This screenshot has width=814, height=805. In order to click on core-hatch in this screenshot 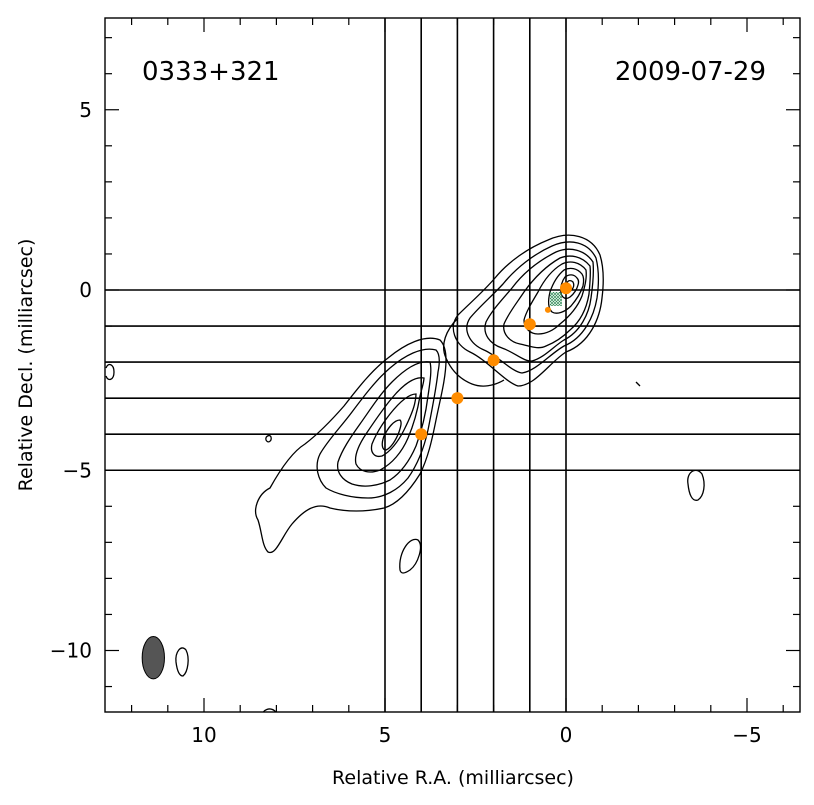, I will do `click(556, 299)`.